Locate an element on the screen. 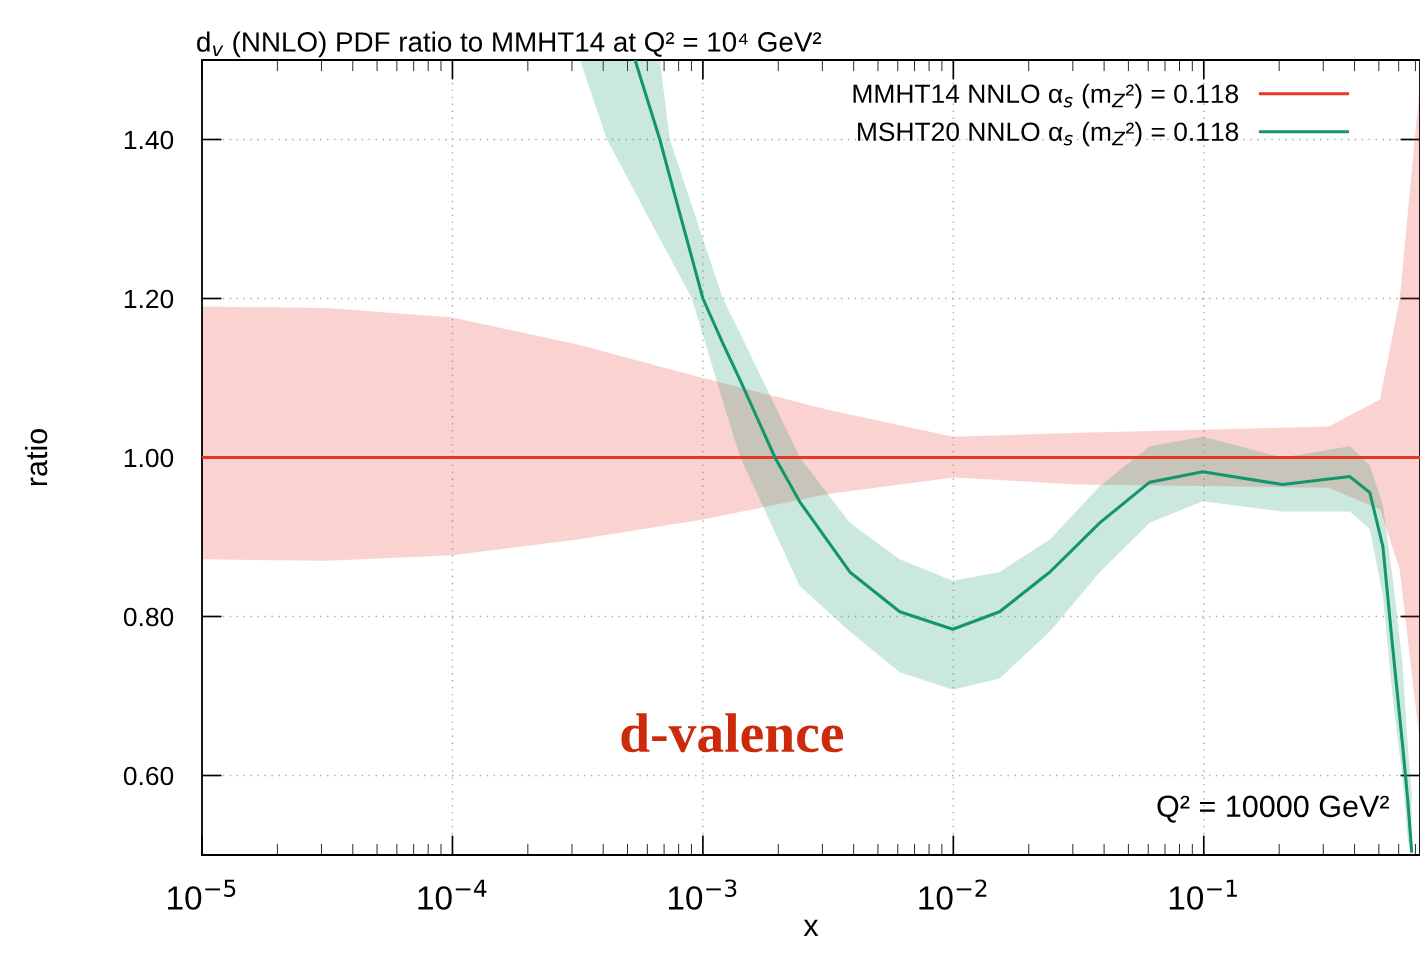 The width and height of the screenshot is (1420, 960). x-tick-label: 10$^{−4}$ is located at coordinates (452, 894).